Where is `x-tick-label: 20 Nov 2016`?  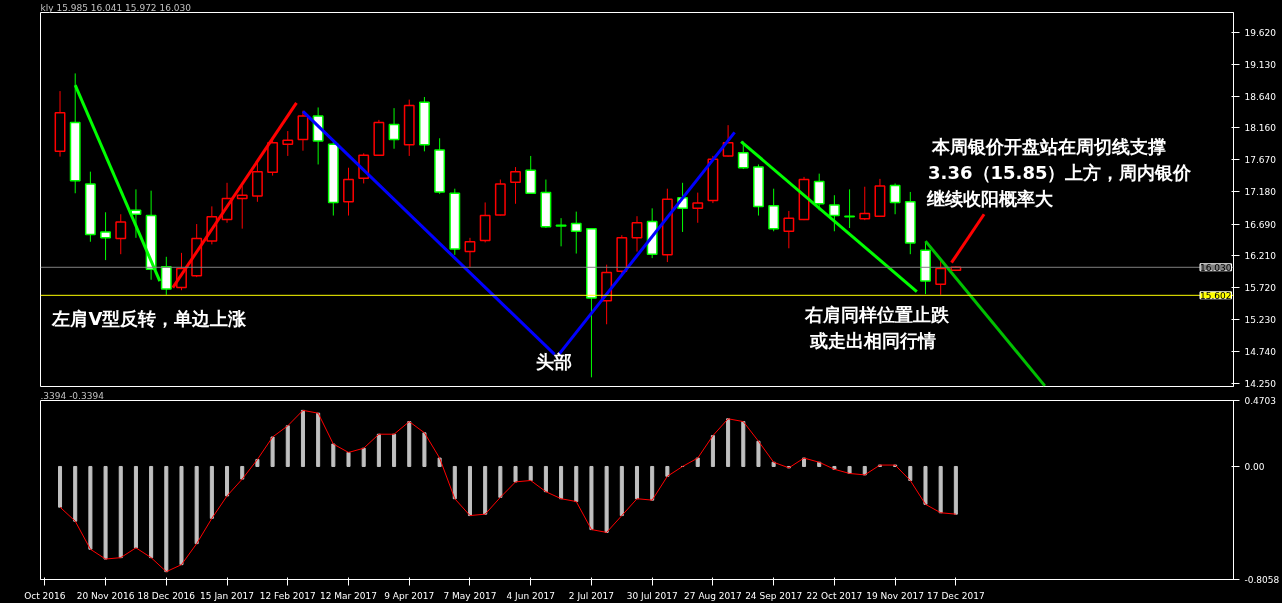
x-tick-label: 20 Nov 2016 is located at coordinates (105, 595).